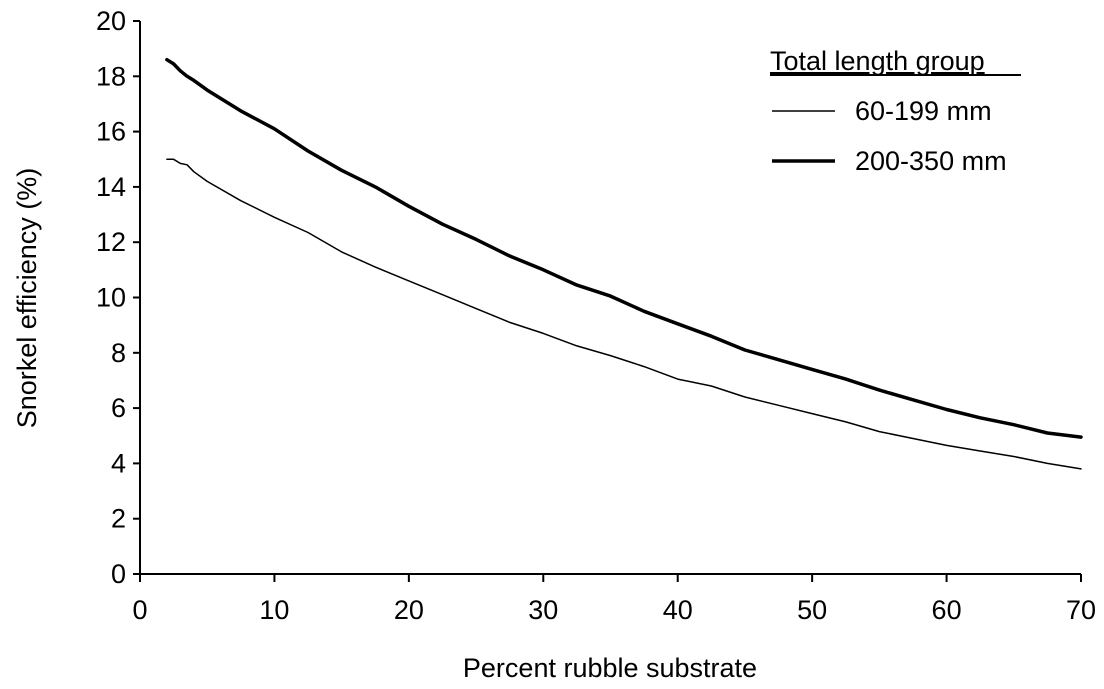  I want to click on y-tick-label: 2, so click(118, 519).